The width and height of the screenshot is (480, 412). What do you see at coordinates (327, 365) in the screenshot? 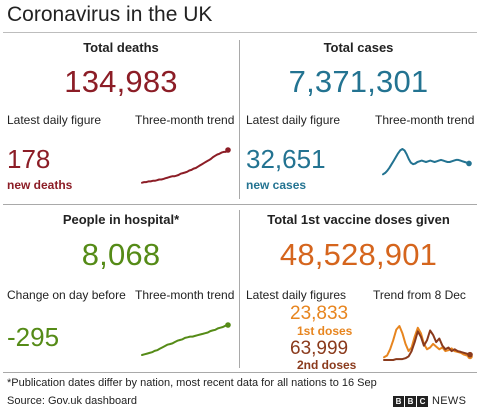
I see `second-doses-label: 2nd doses` at bounding box center [327, 365].